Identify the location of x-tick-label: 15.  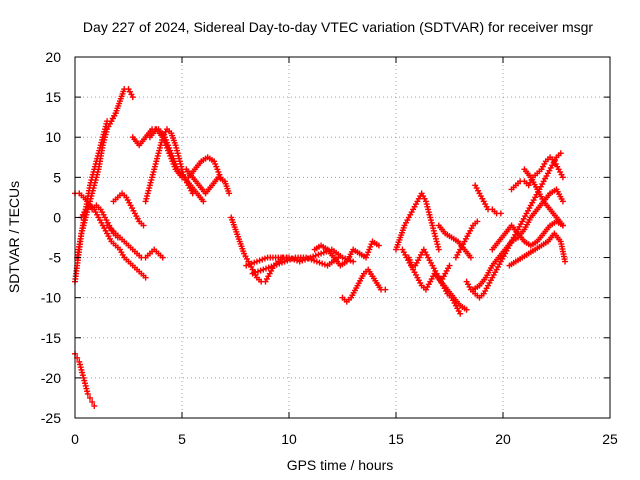
(396, 439).